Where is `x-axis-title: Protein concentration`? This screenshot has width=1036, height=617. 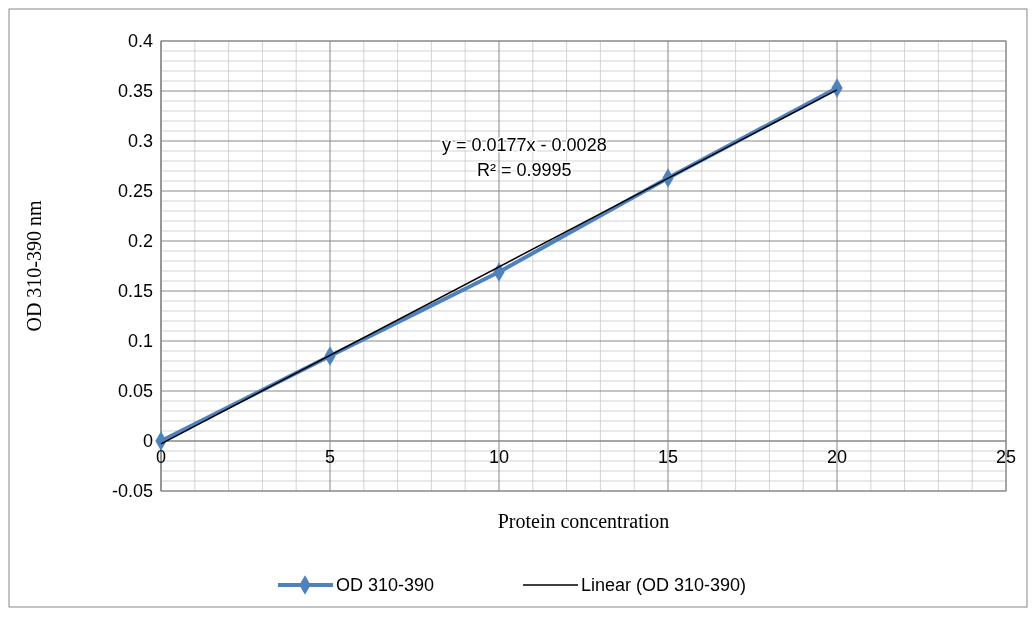
x-axis-title: Protein concentration is located at coordinates (583, 521).